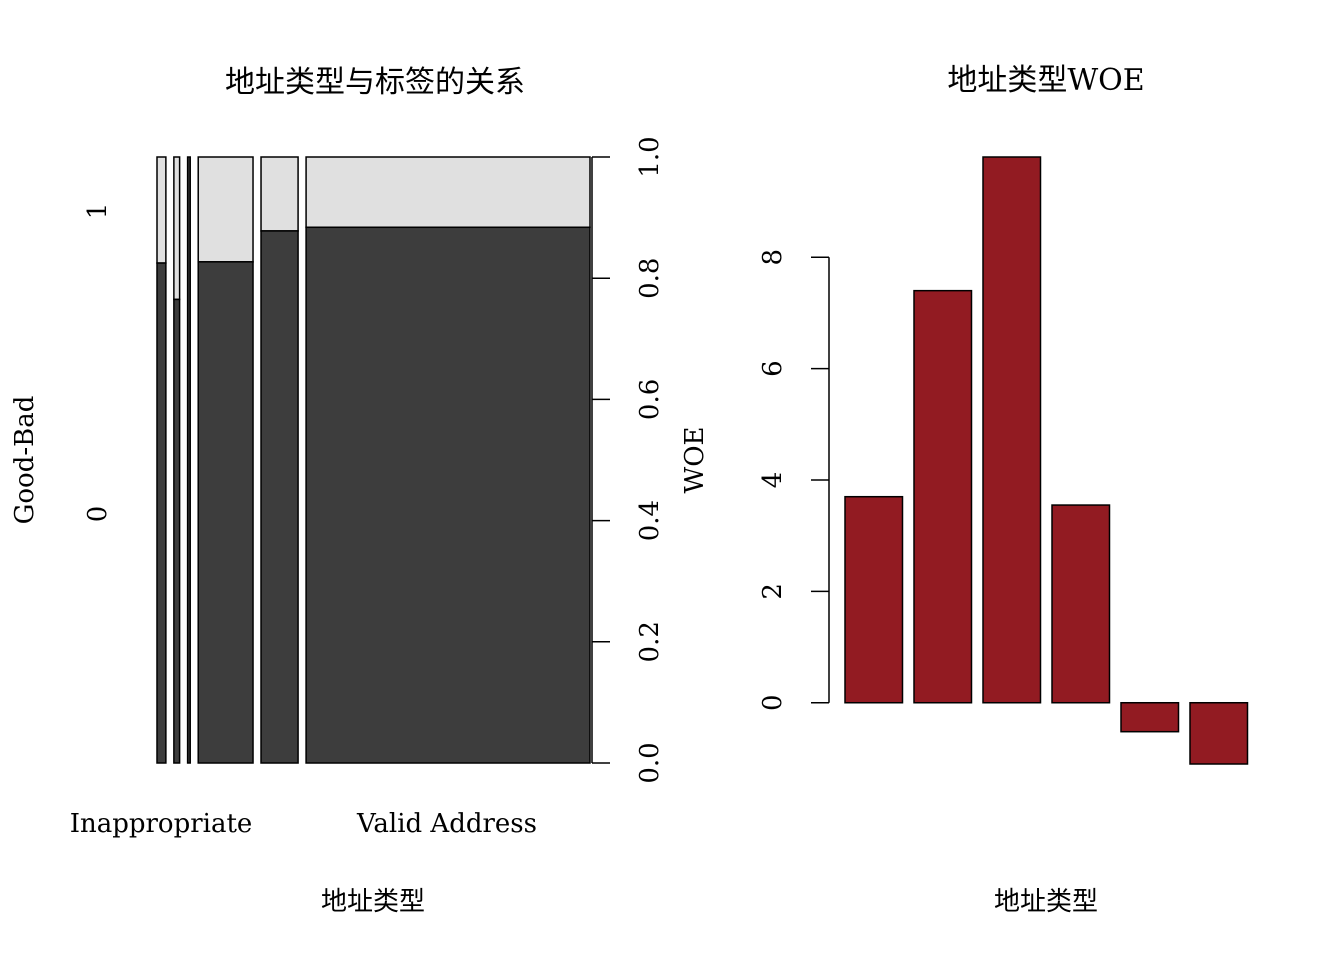 Image resolution: width=1344 pixels, height=960 pixels. What do you see at coordinates (98, 211) in the screenshot?
I see `y-level-label: 1` at bounding box center [98, 211].